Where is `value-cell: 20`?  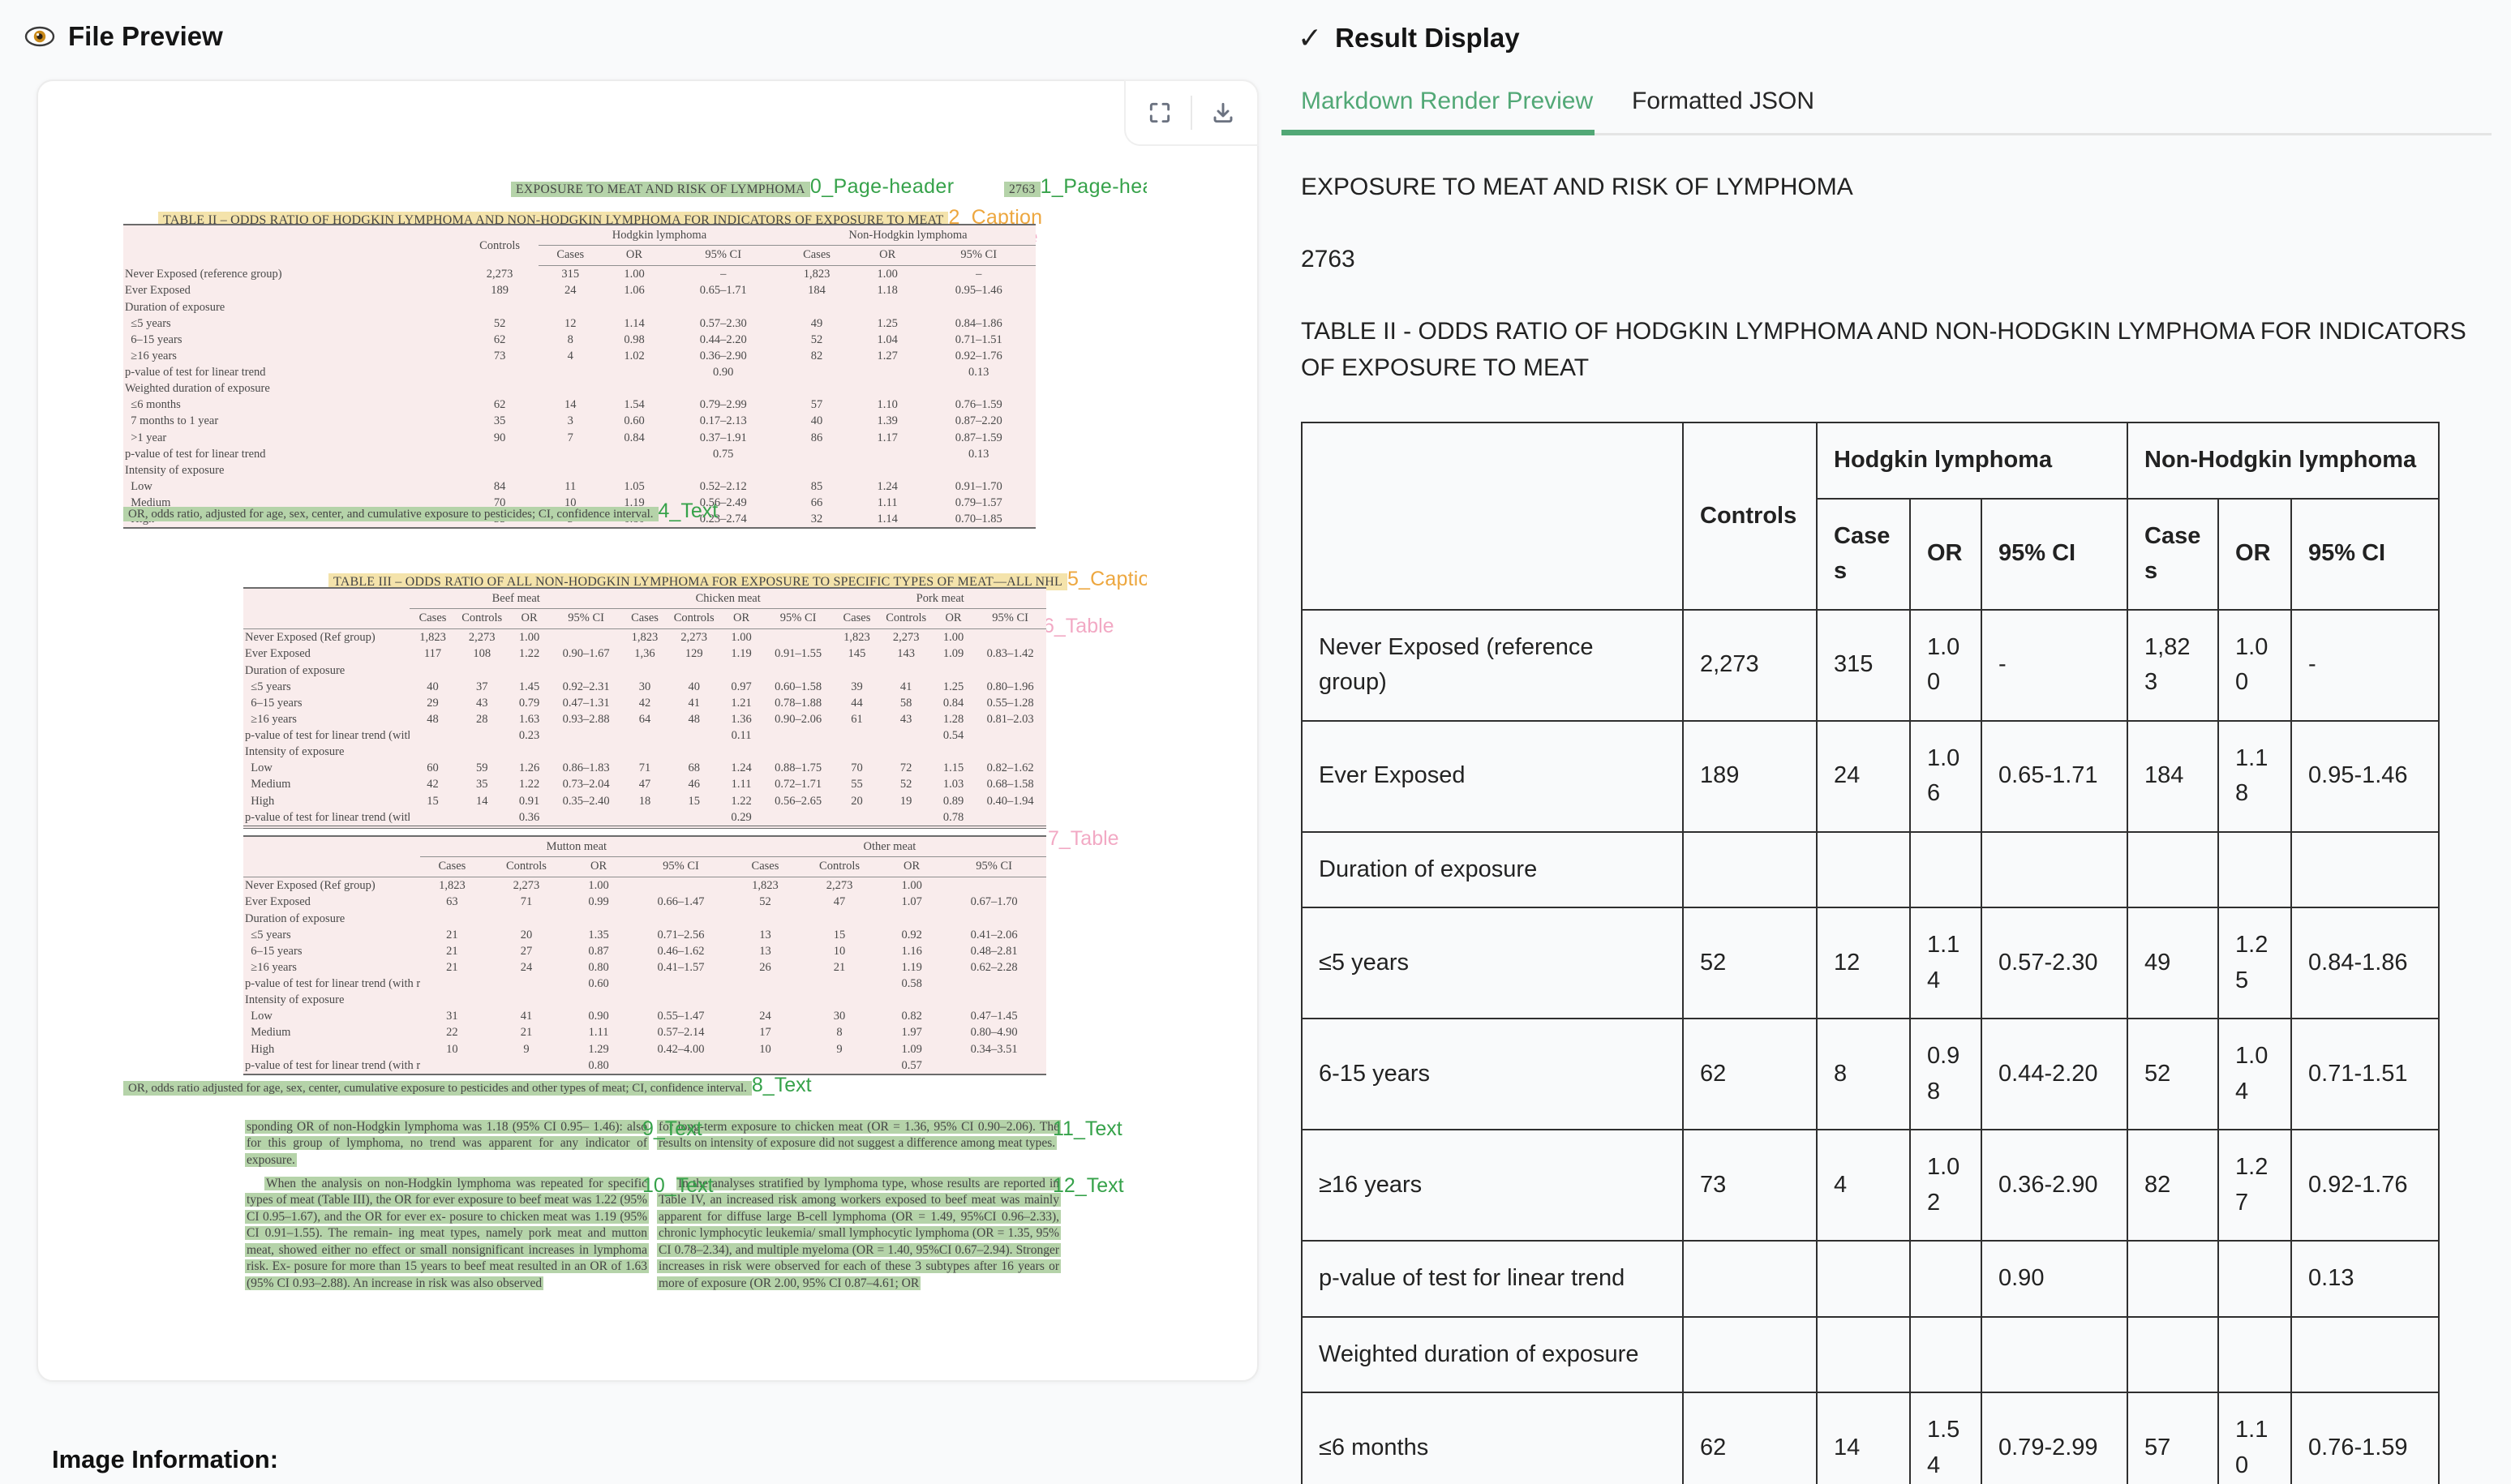 value-cell: 20 is located at coordinates (527, 934).